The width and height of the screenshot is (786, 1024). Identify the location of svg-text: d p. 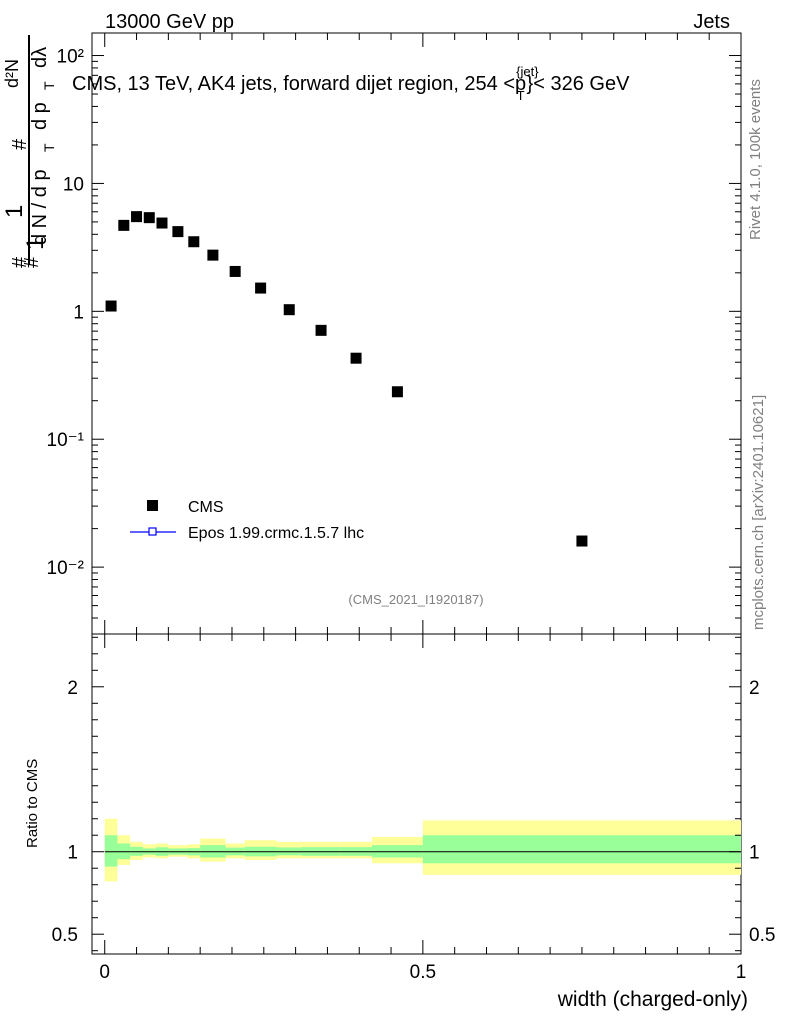
(40, 116).